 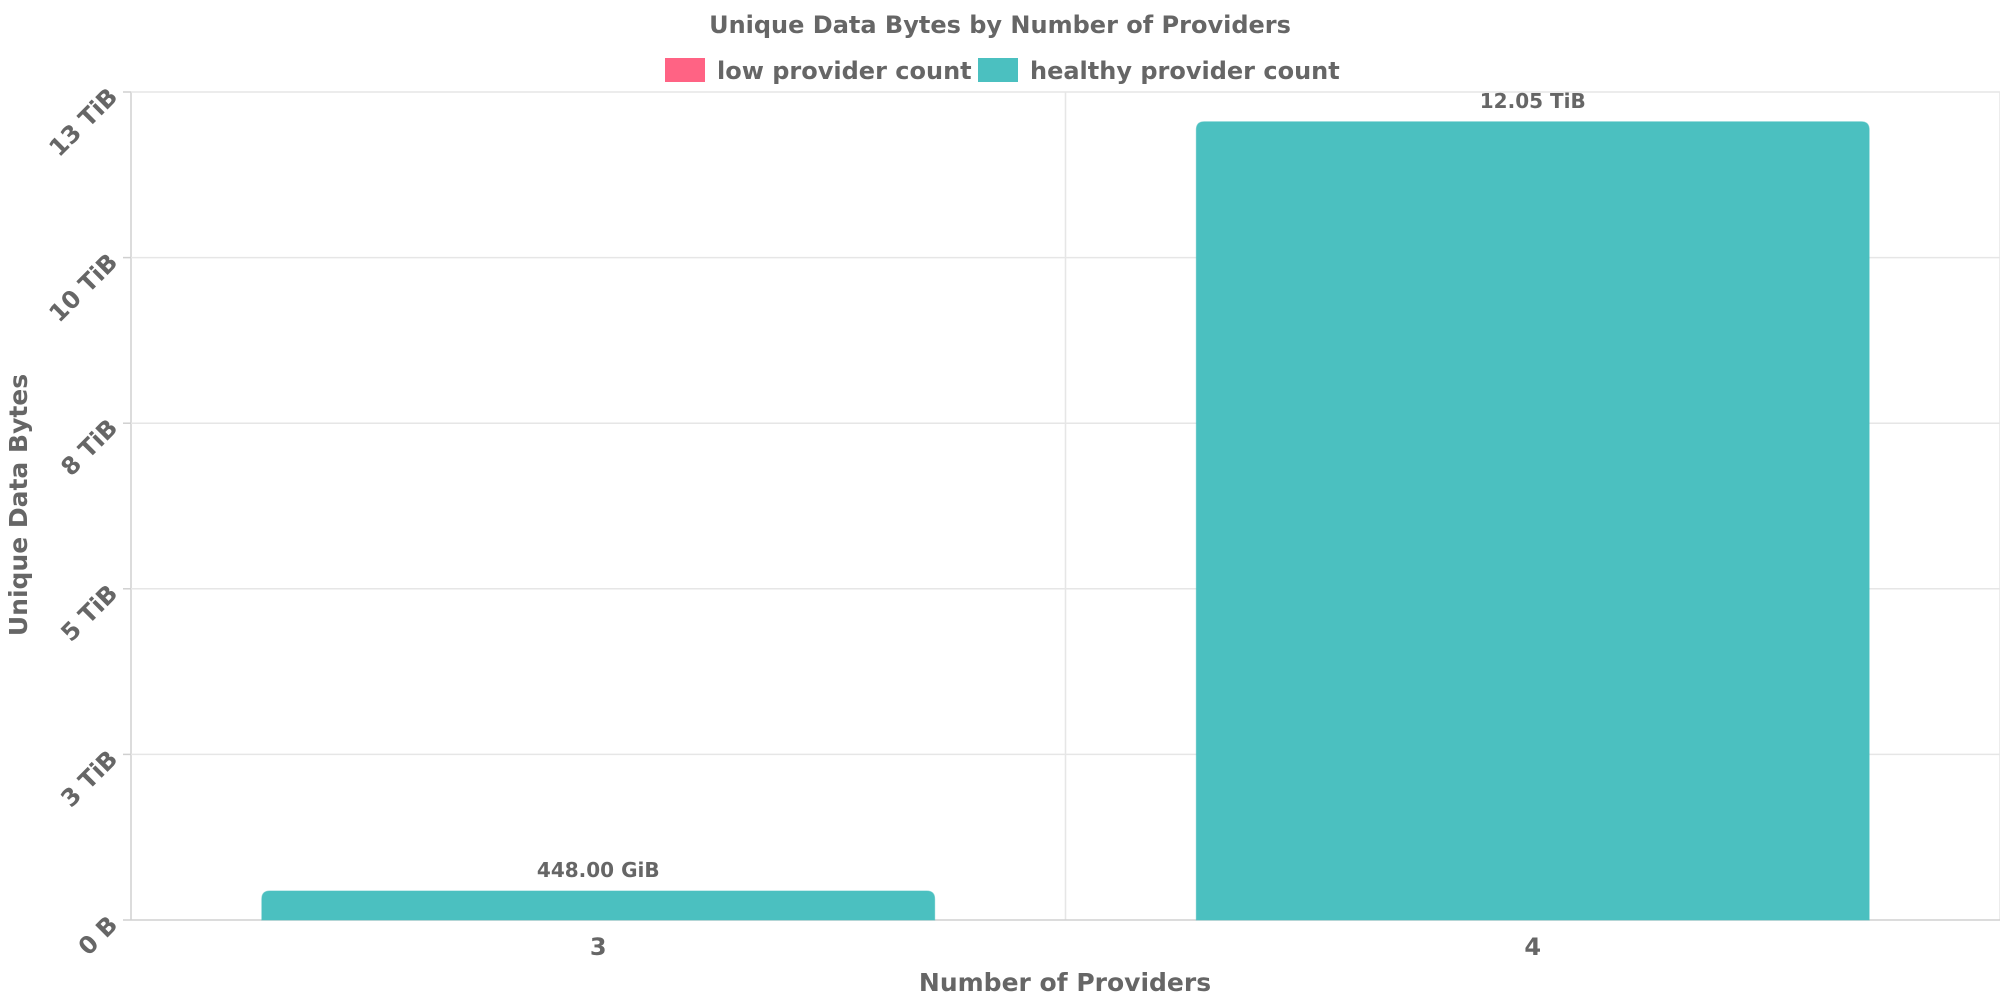 I want to click on y-tick-label: 3 TiB, so click(x=89, y=779).